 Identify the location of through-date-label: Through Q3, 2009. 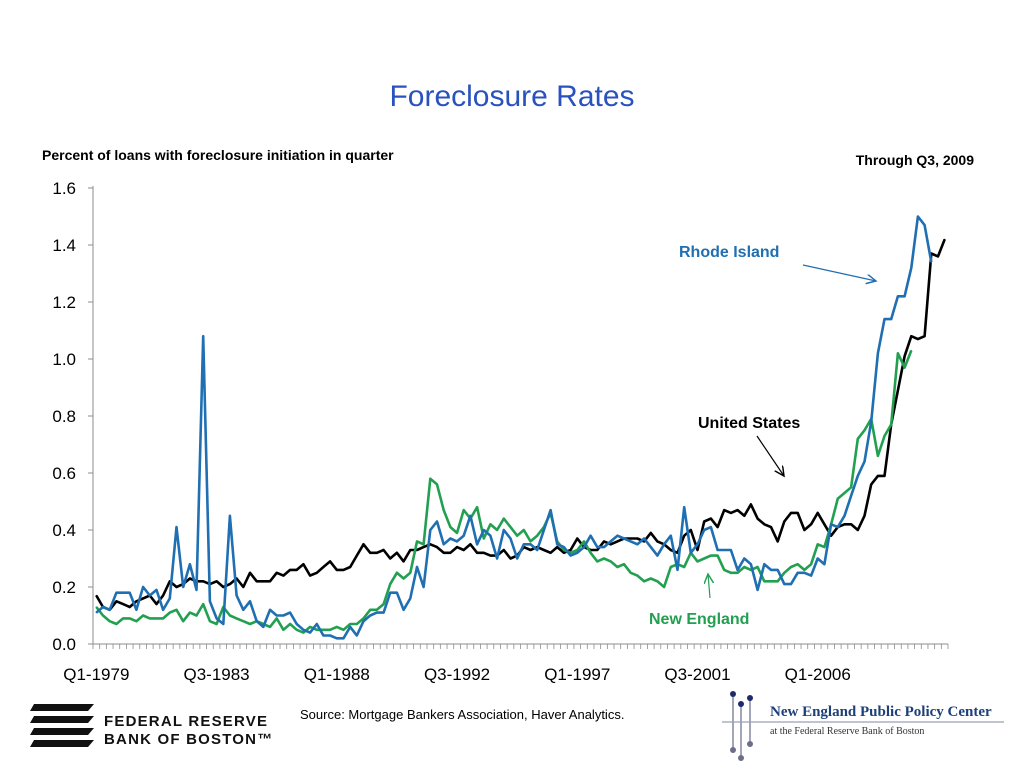
(914, 160).